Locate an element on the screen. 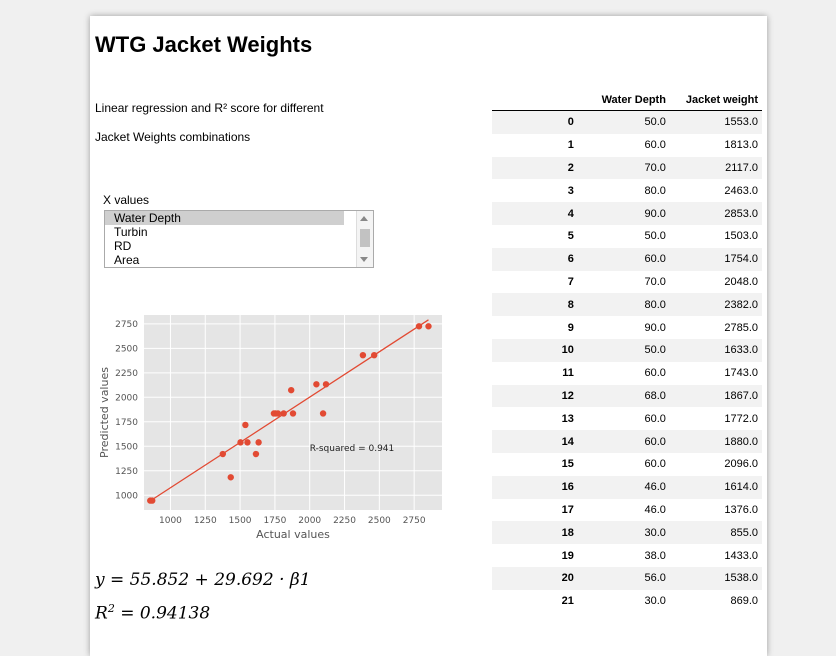 This screenshot has width=836, height=656. x-values-select: Water Depth Turbin RD Area is located at coordinates (239, 239).